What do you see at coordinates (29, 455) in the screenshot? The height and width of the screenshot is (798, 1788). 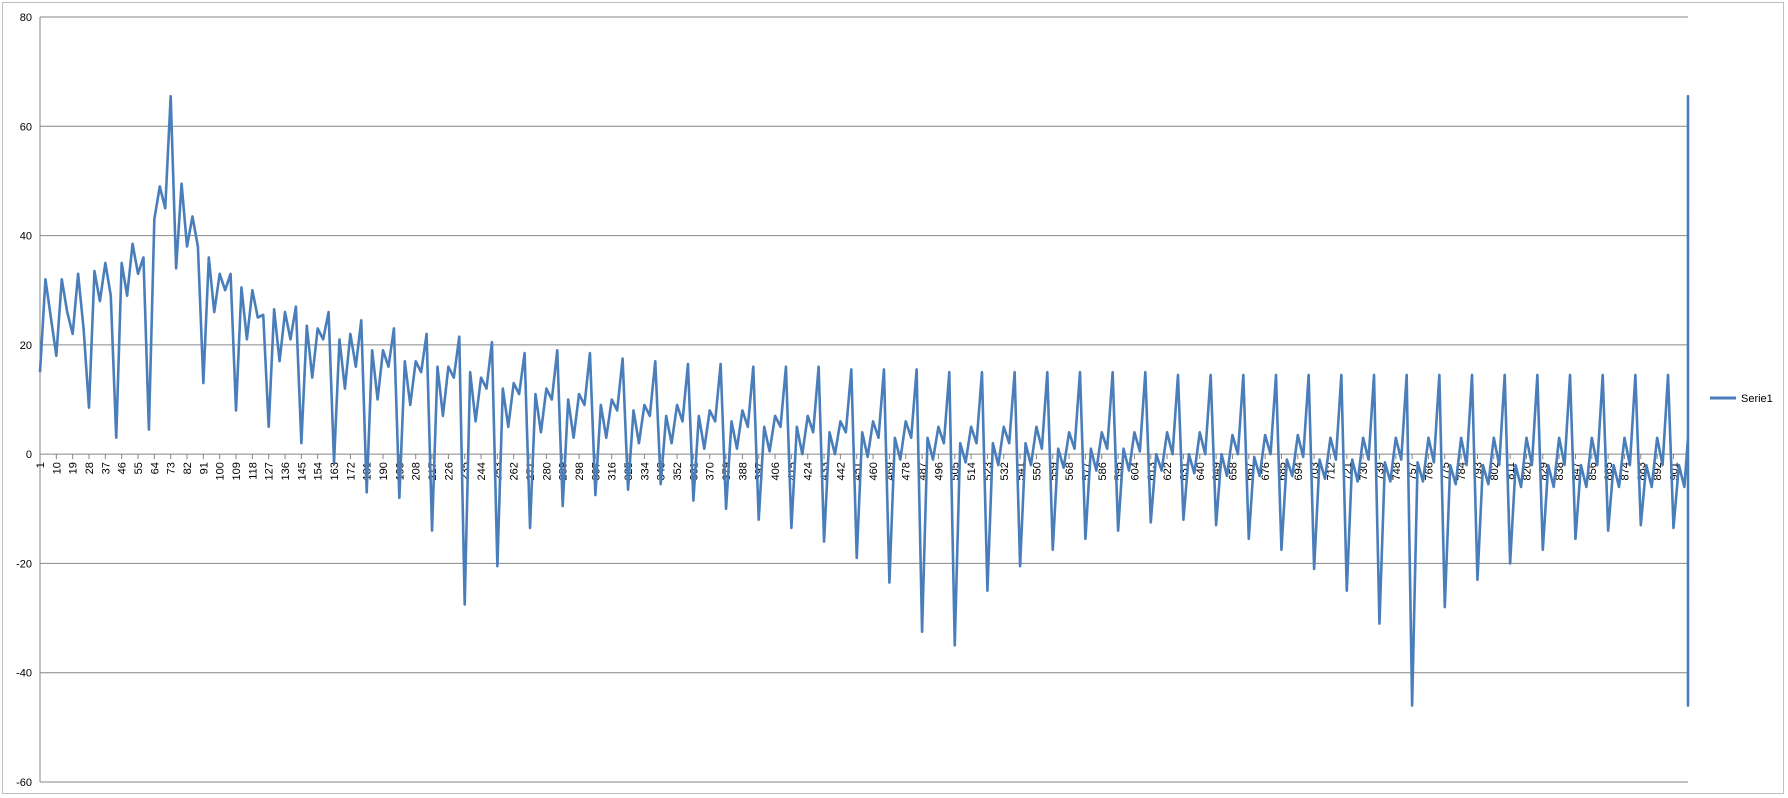 I see `y-tick-label: 0` at bounding box center [29, 455].